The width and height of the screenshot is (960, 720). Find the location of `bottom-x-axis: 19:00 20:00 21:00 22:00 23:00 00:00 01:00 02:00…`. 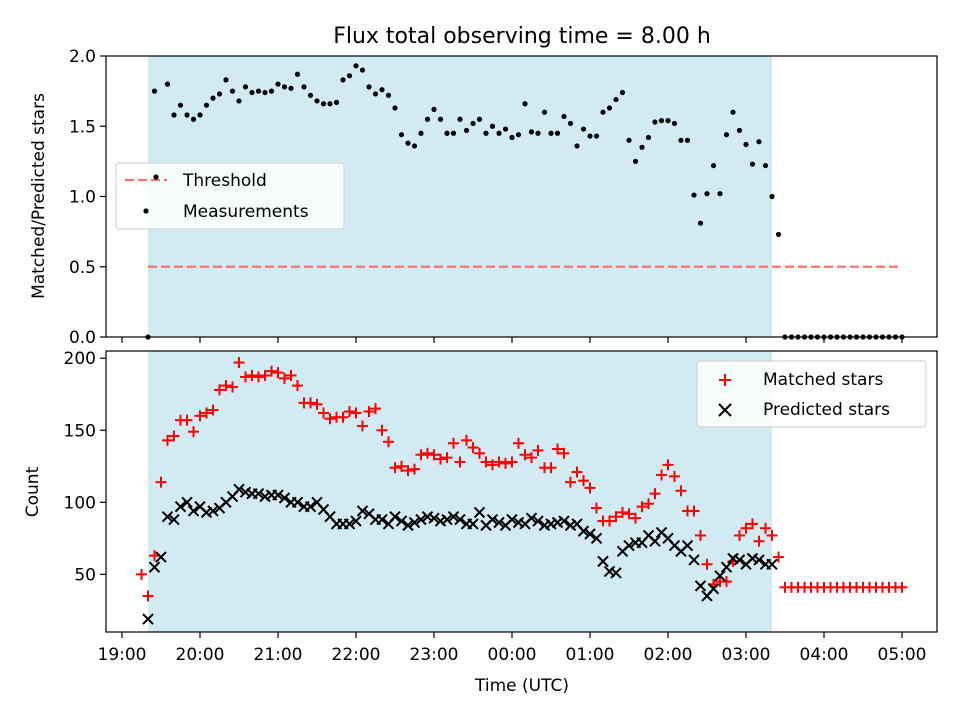

bottom-x-axis: 19:00 20:00 21:00 22:00 23:00 00:00 01:00 02:00… is located at coordinates (512, 648).